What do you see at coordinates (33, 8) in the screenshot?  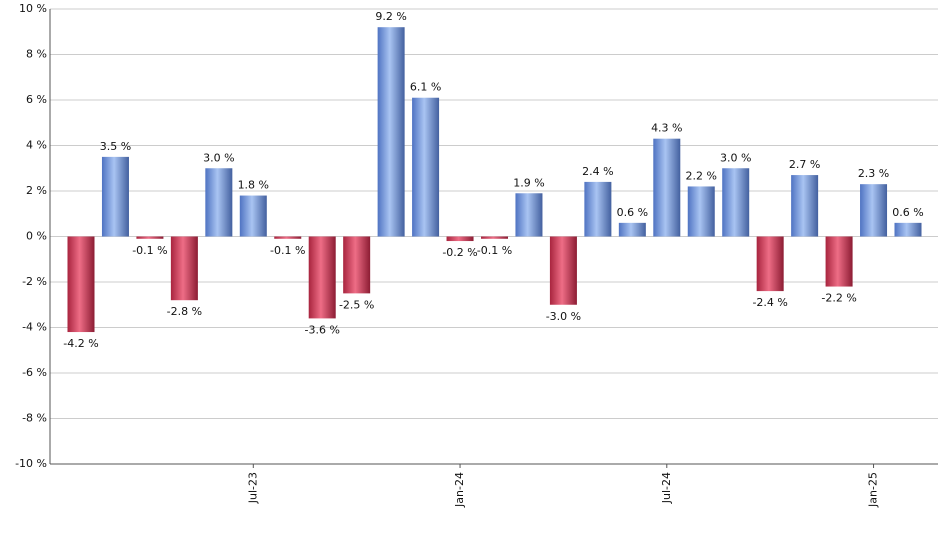 I see `y-tick-label: 10 %` at bounding box center [33, 8].